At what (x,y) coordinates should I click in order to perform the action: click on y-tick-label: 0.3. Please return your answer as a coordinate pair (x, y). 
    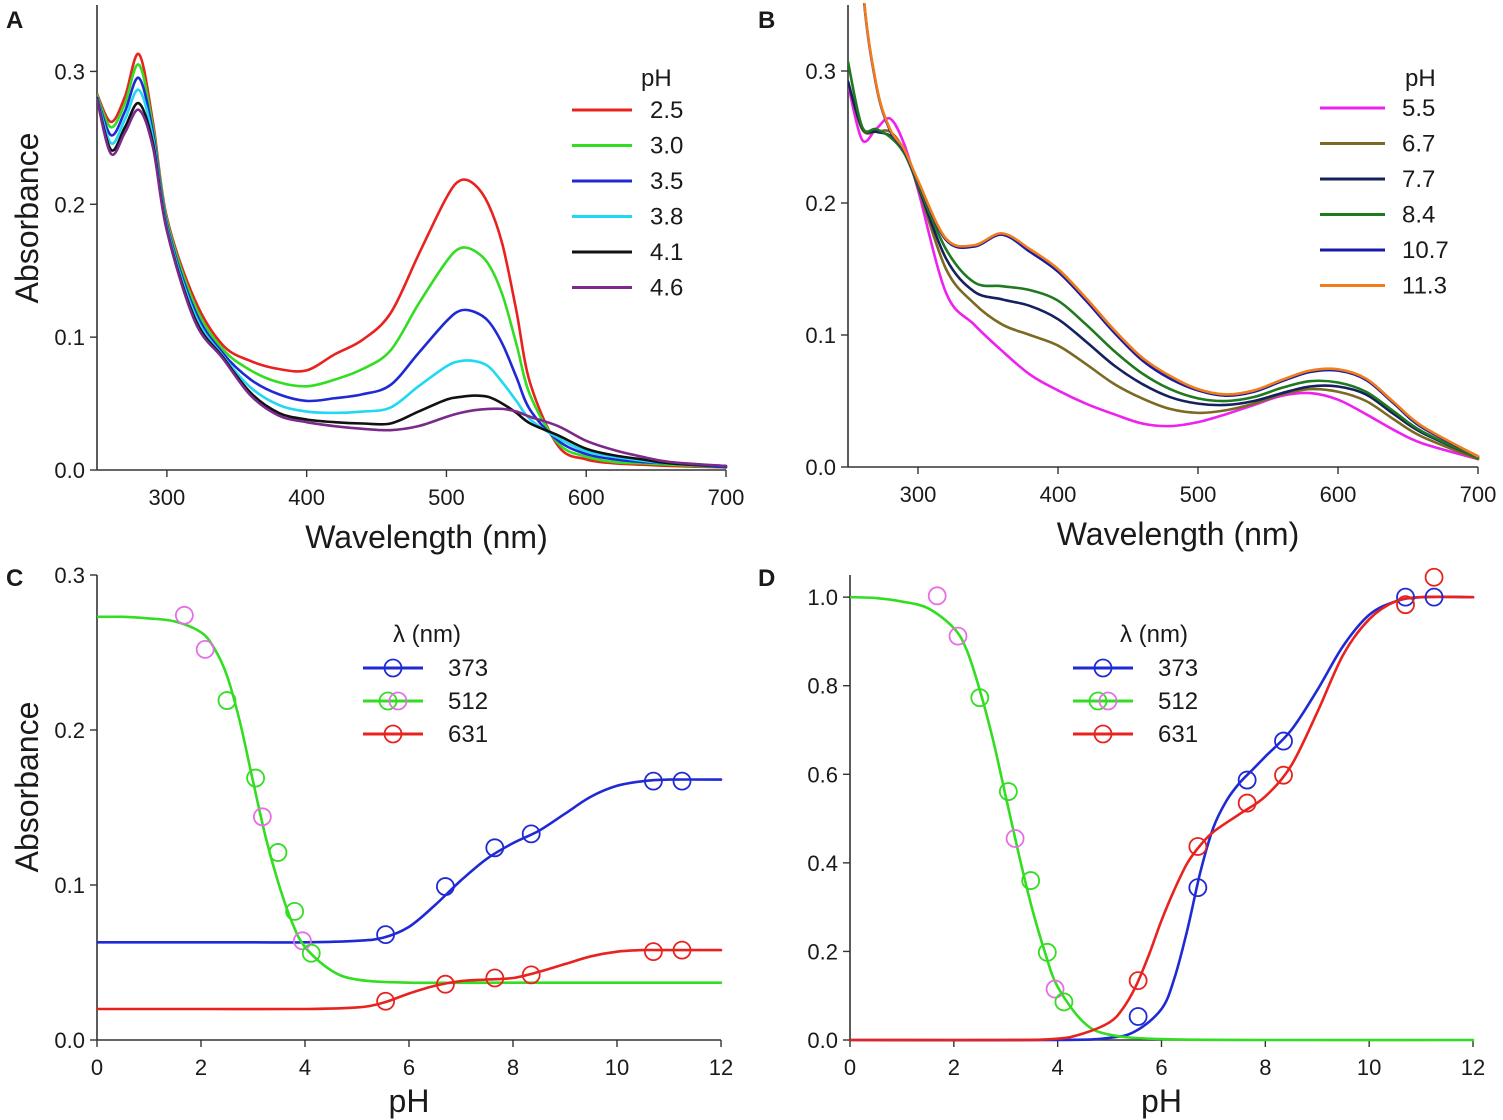
    Looking at the image, I should click on (69, 575).